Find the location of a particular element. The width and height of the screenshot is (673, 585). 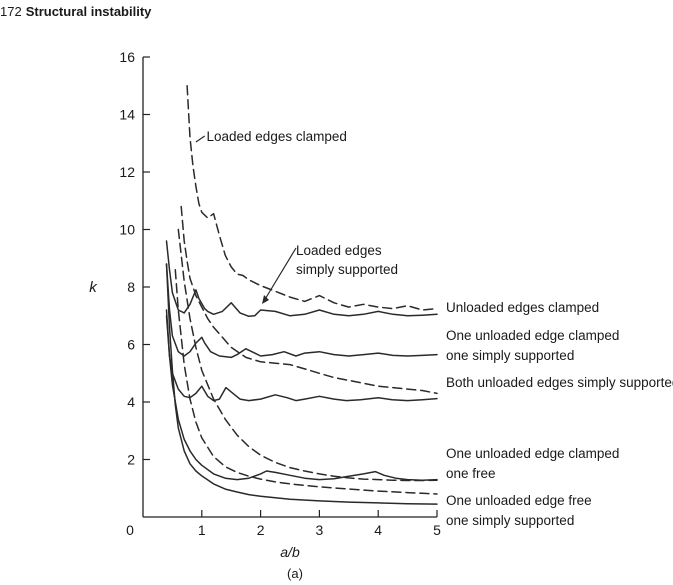

annotation-loaded-edges-clamped: Loaded edges clamped is located at coordinates (277, 136).